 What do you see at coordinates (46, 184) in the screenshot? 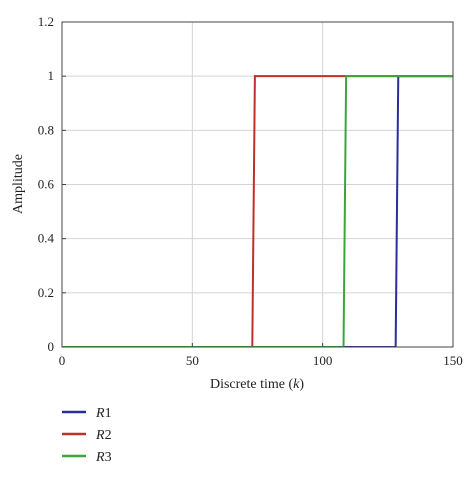
I see `y-tick-label: 0.6` at bounding box center [46, 184].